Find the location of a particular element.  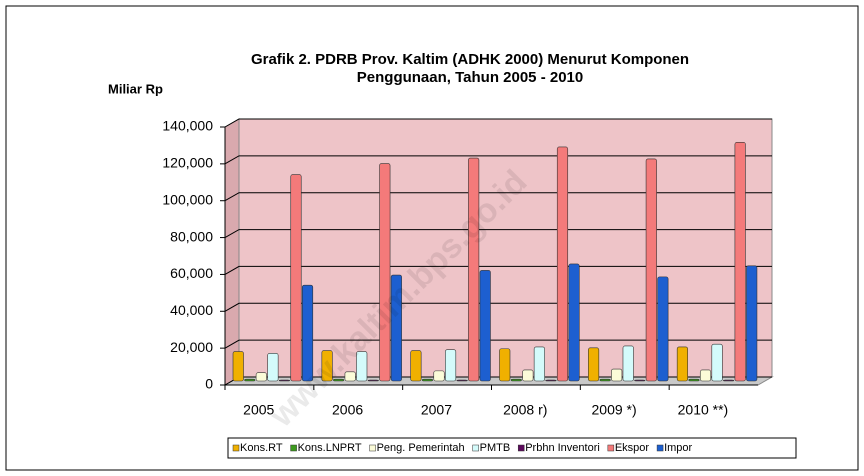

x-tick-label: 2008 r) is located at coordinates (525, 410).